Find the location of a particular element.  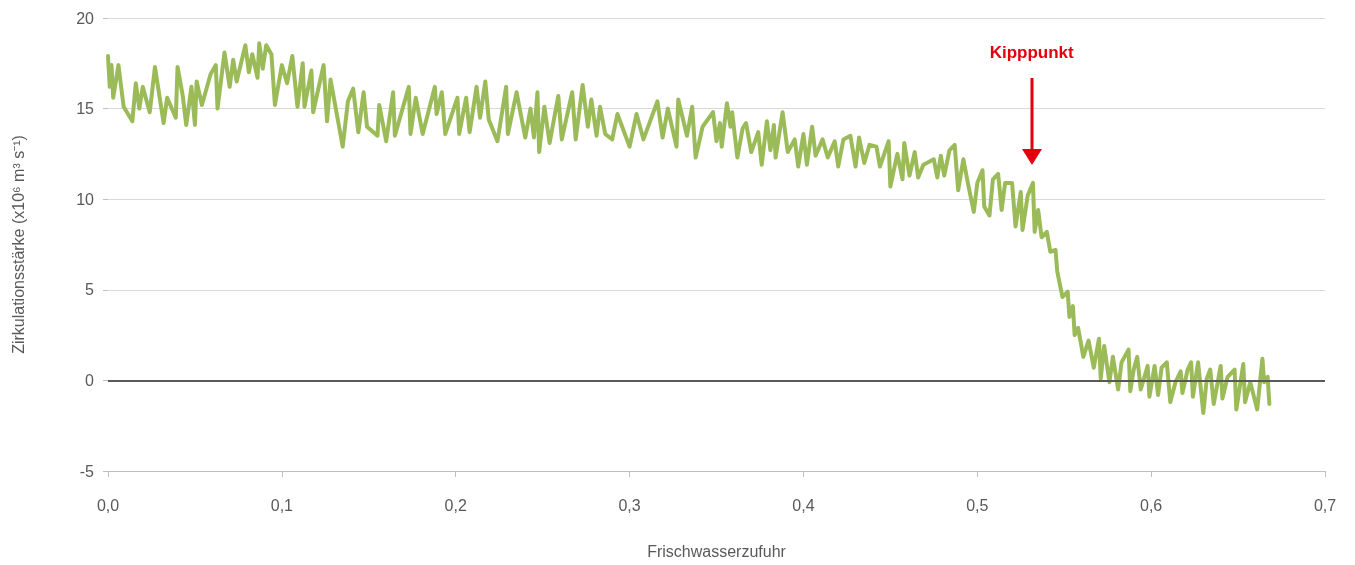

annotation: Kipppunkt is located at coordinates (1031, 52).